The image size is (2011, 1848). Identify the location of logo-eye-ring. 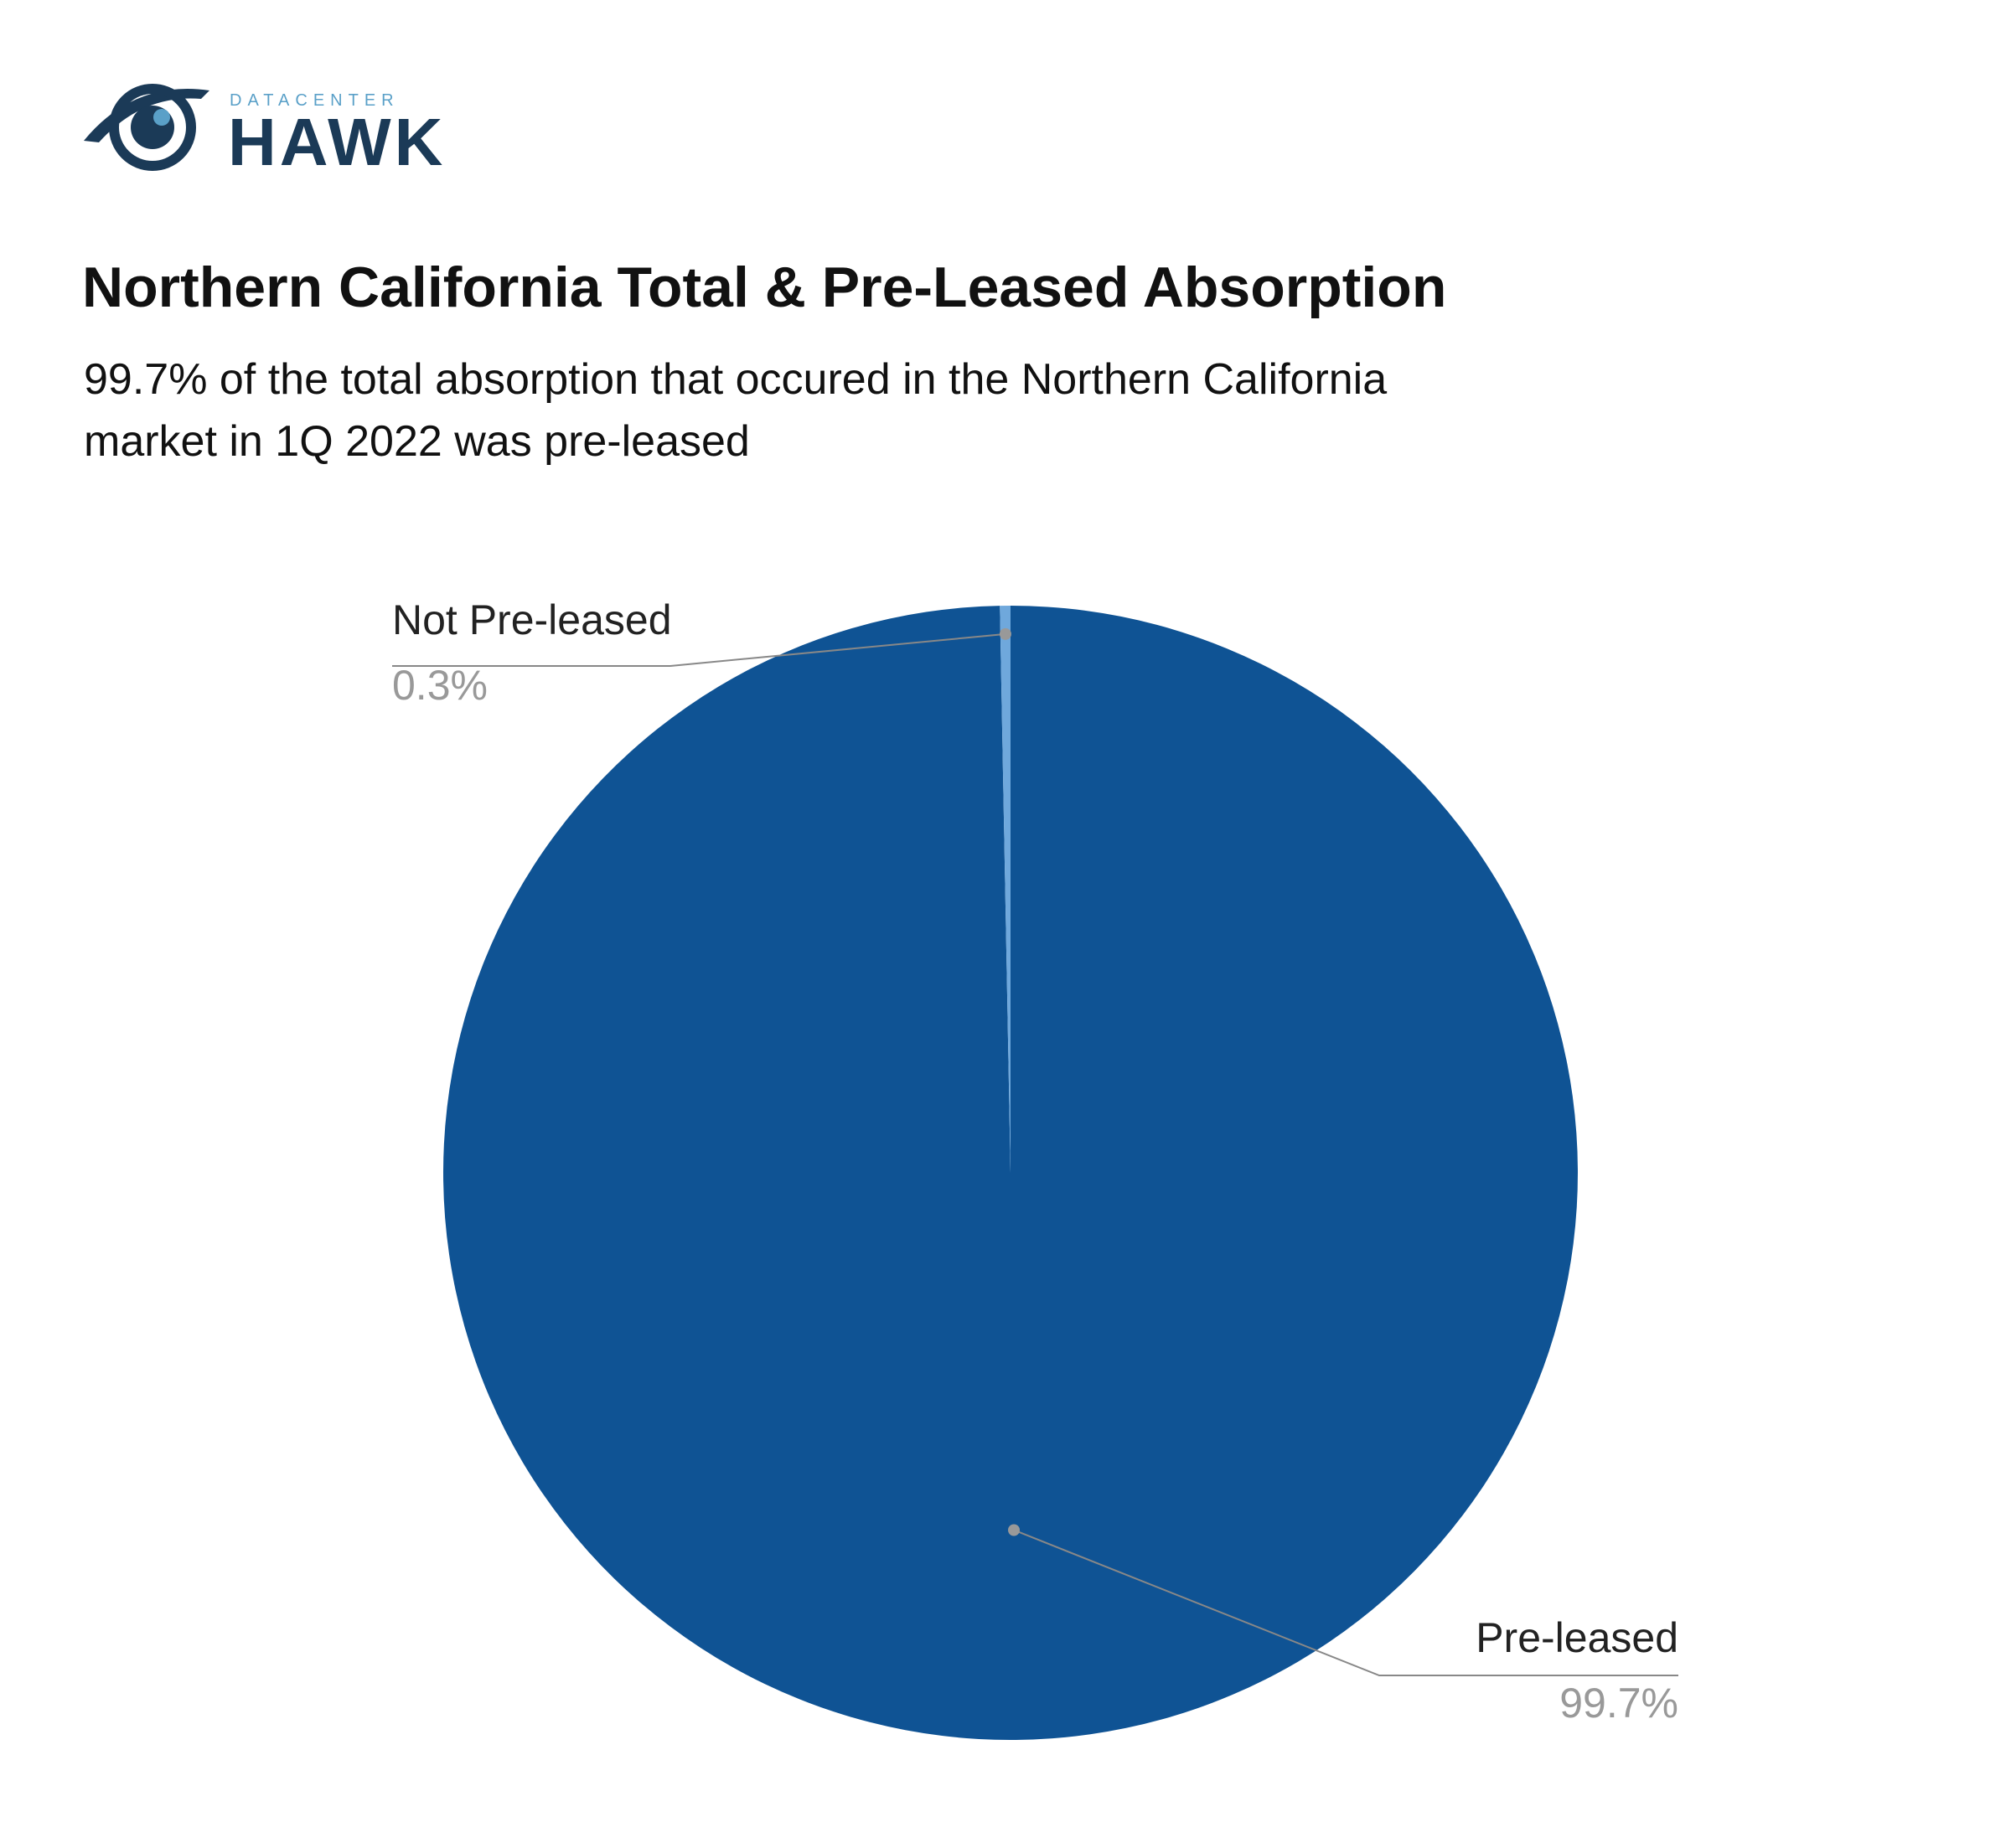
(153, 127).